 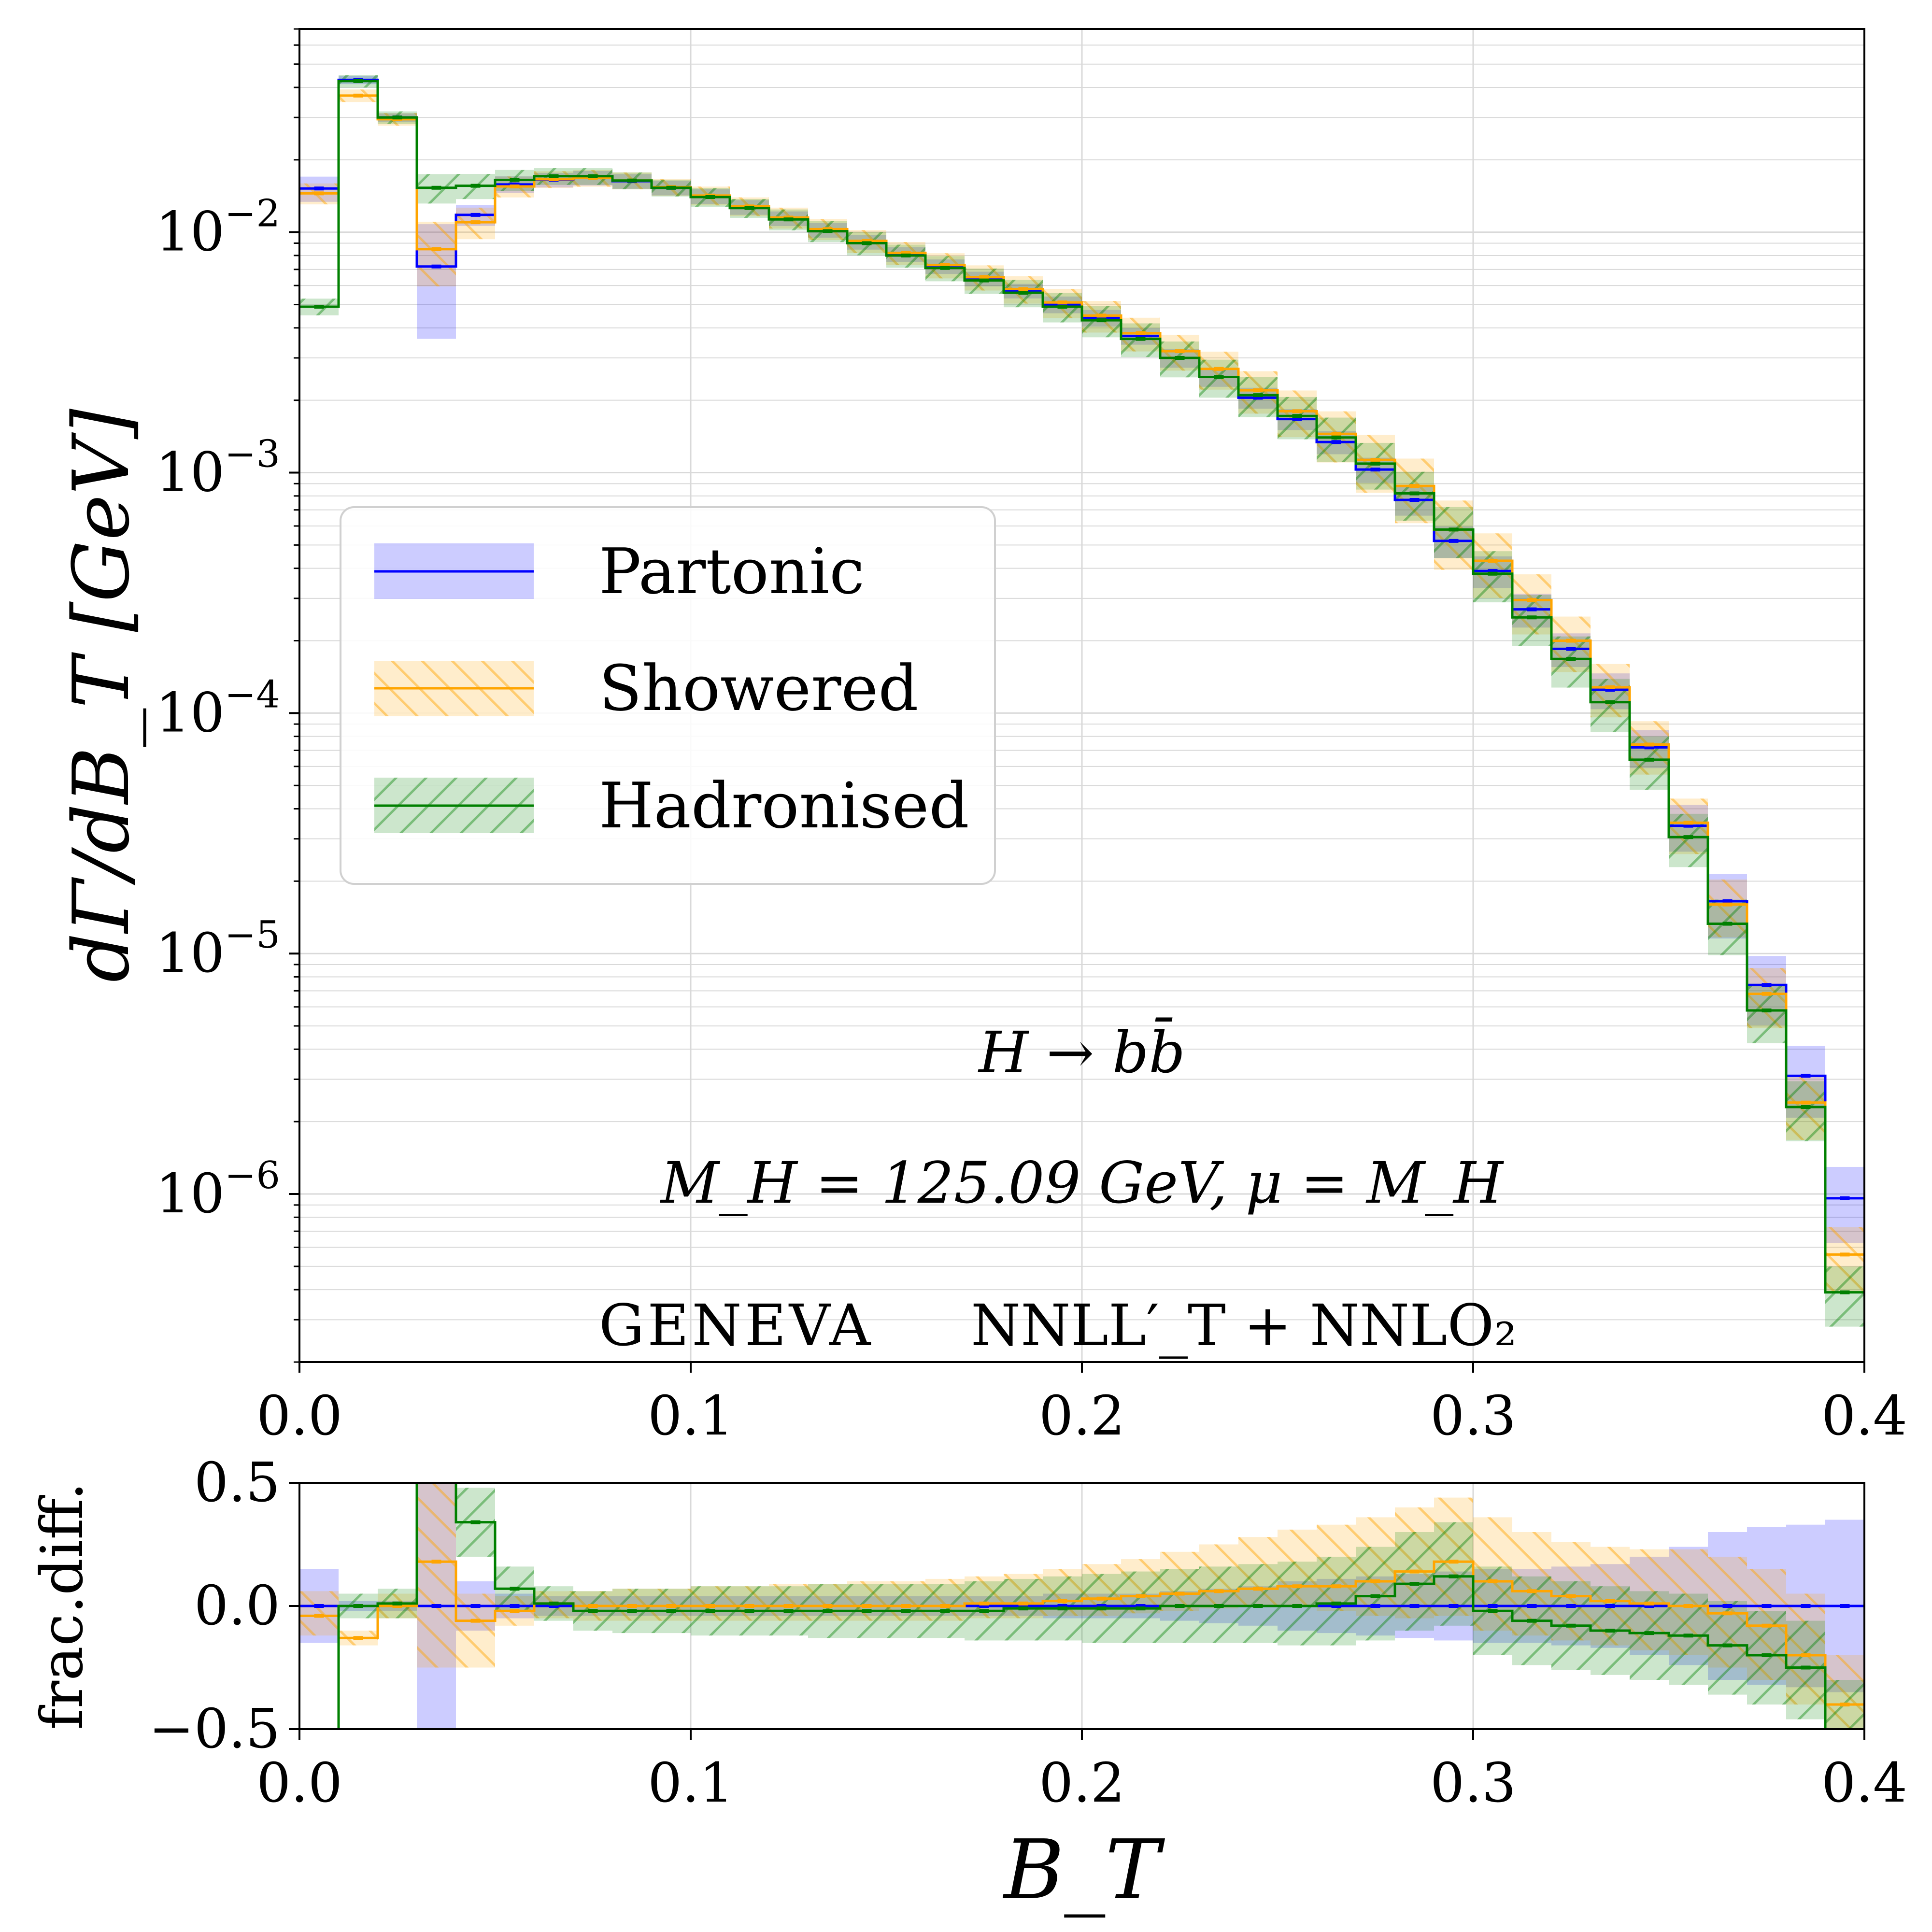 I want to click on ratio-x-tick-label: 0.4, so click(x=1864, y=1783).